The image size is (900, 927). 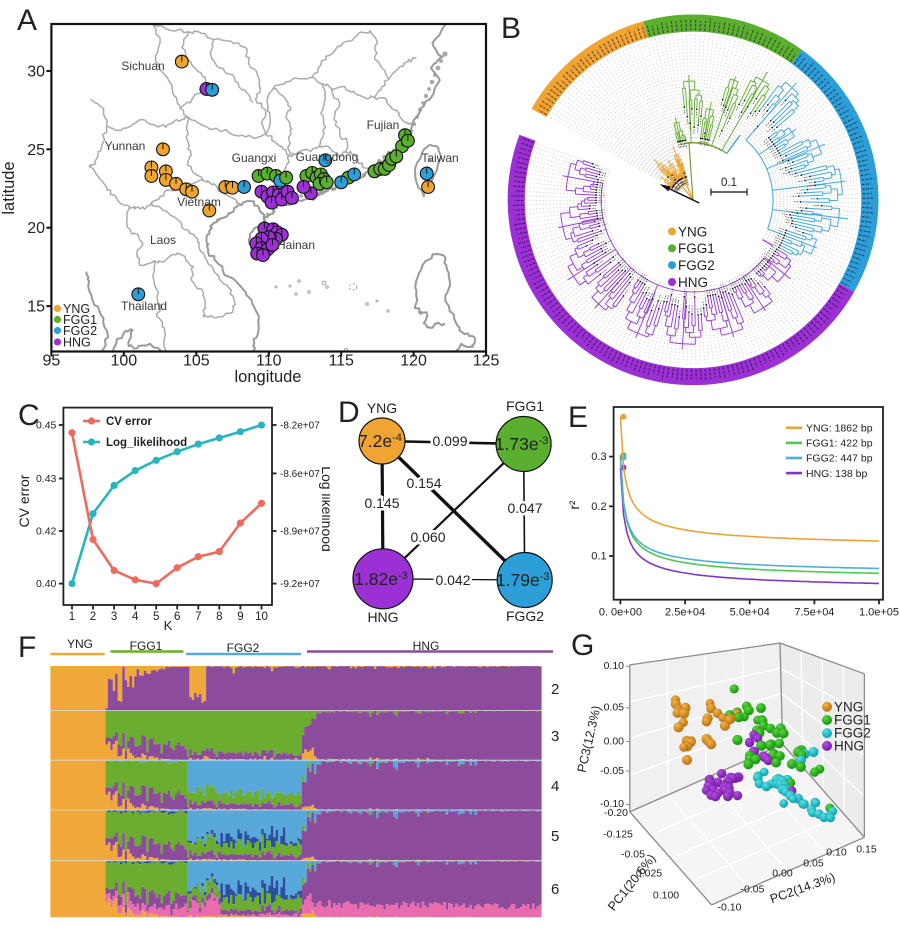 I want to click on svg-text: D, so click(x=349, y=412).